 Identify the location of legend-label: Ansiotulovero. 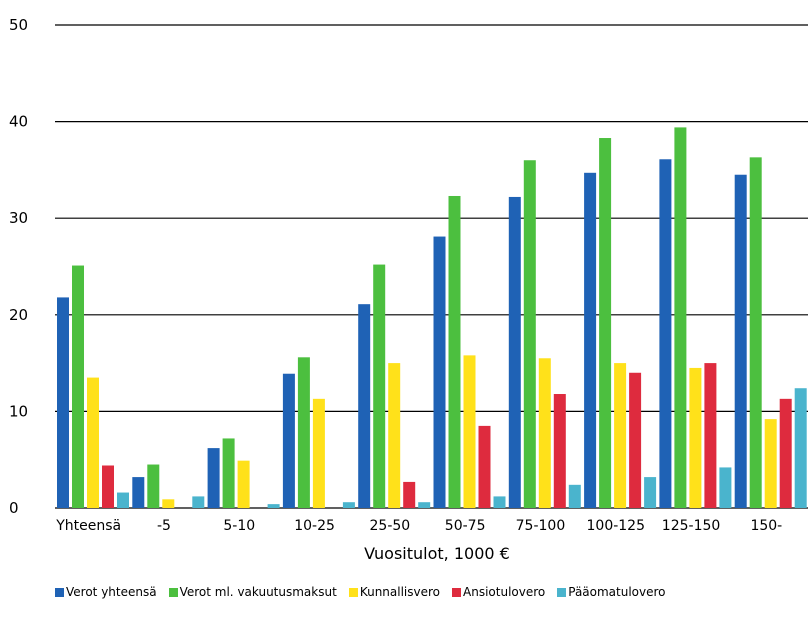
(504, 592).